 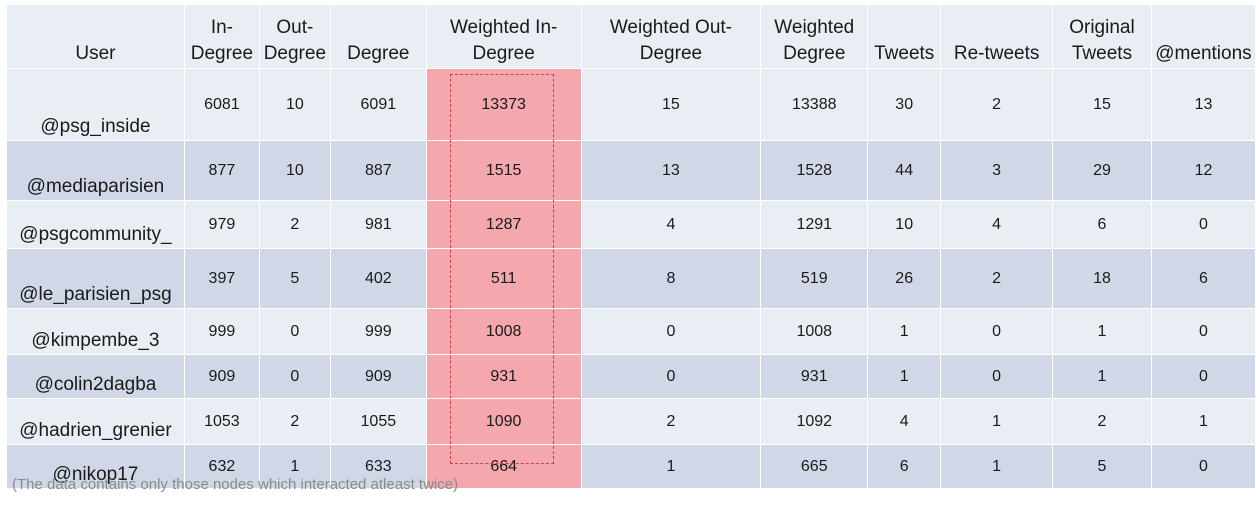 What do you see at coordinates (671, 421) in the screenshot?
I see `cell-weighted-out-degree: 2` at bounding box center [671, 421].